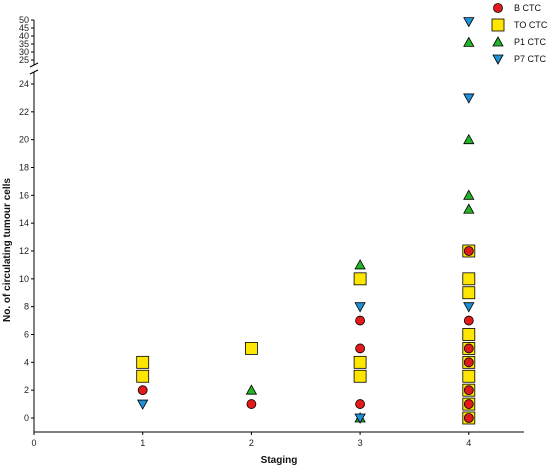 The image size is (550, 471). Describe the element at coordinates (498, 41) in the screenshot. I see `legend-p1-ctc-marker` at that location.